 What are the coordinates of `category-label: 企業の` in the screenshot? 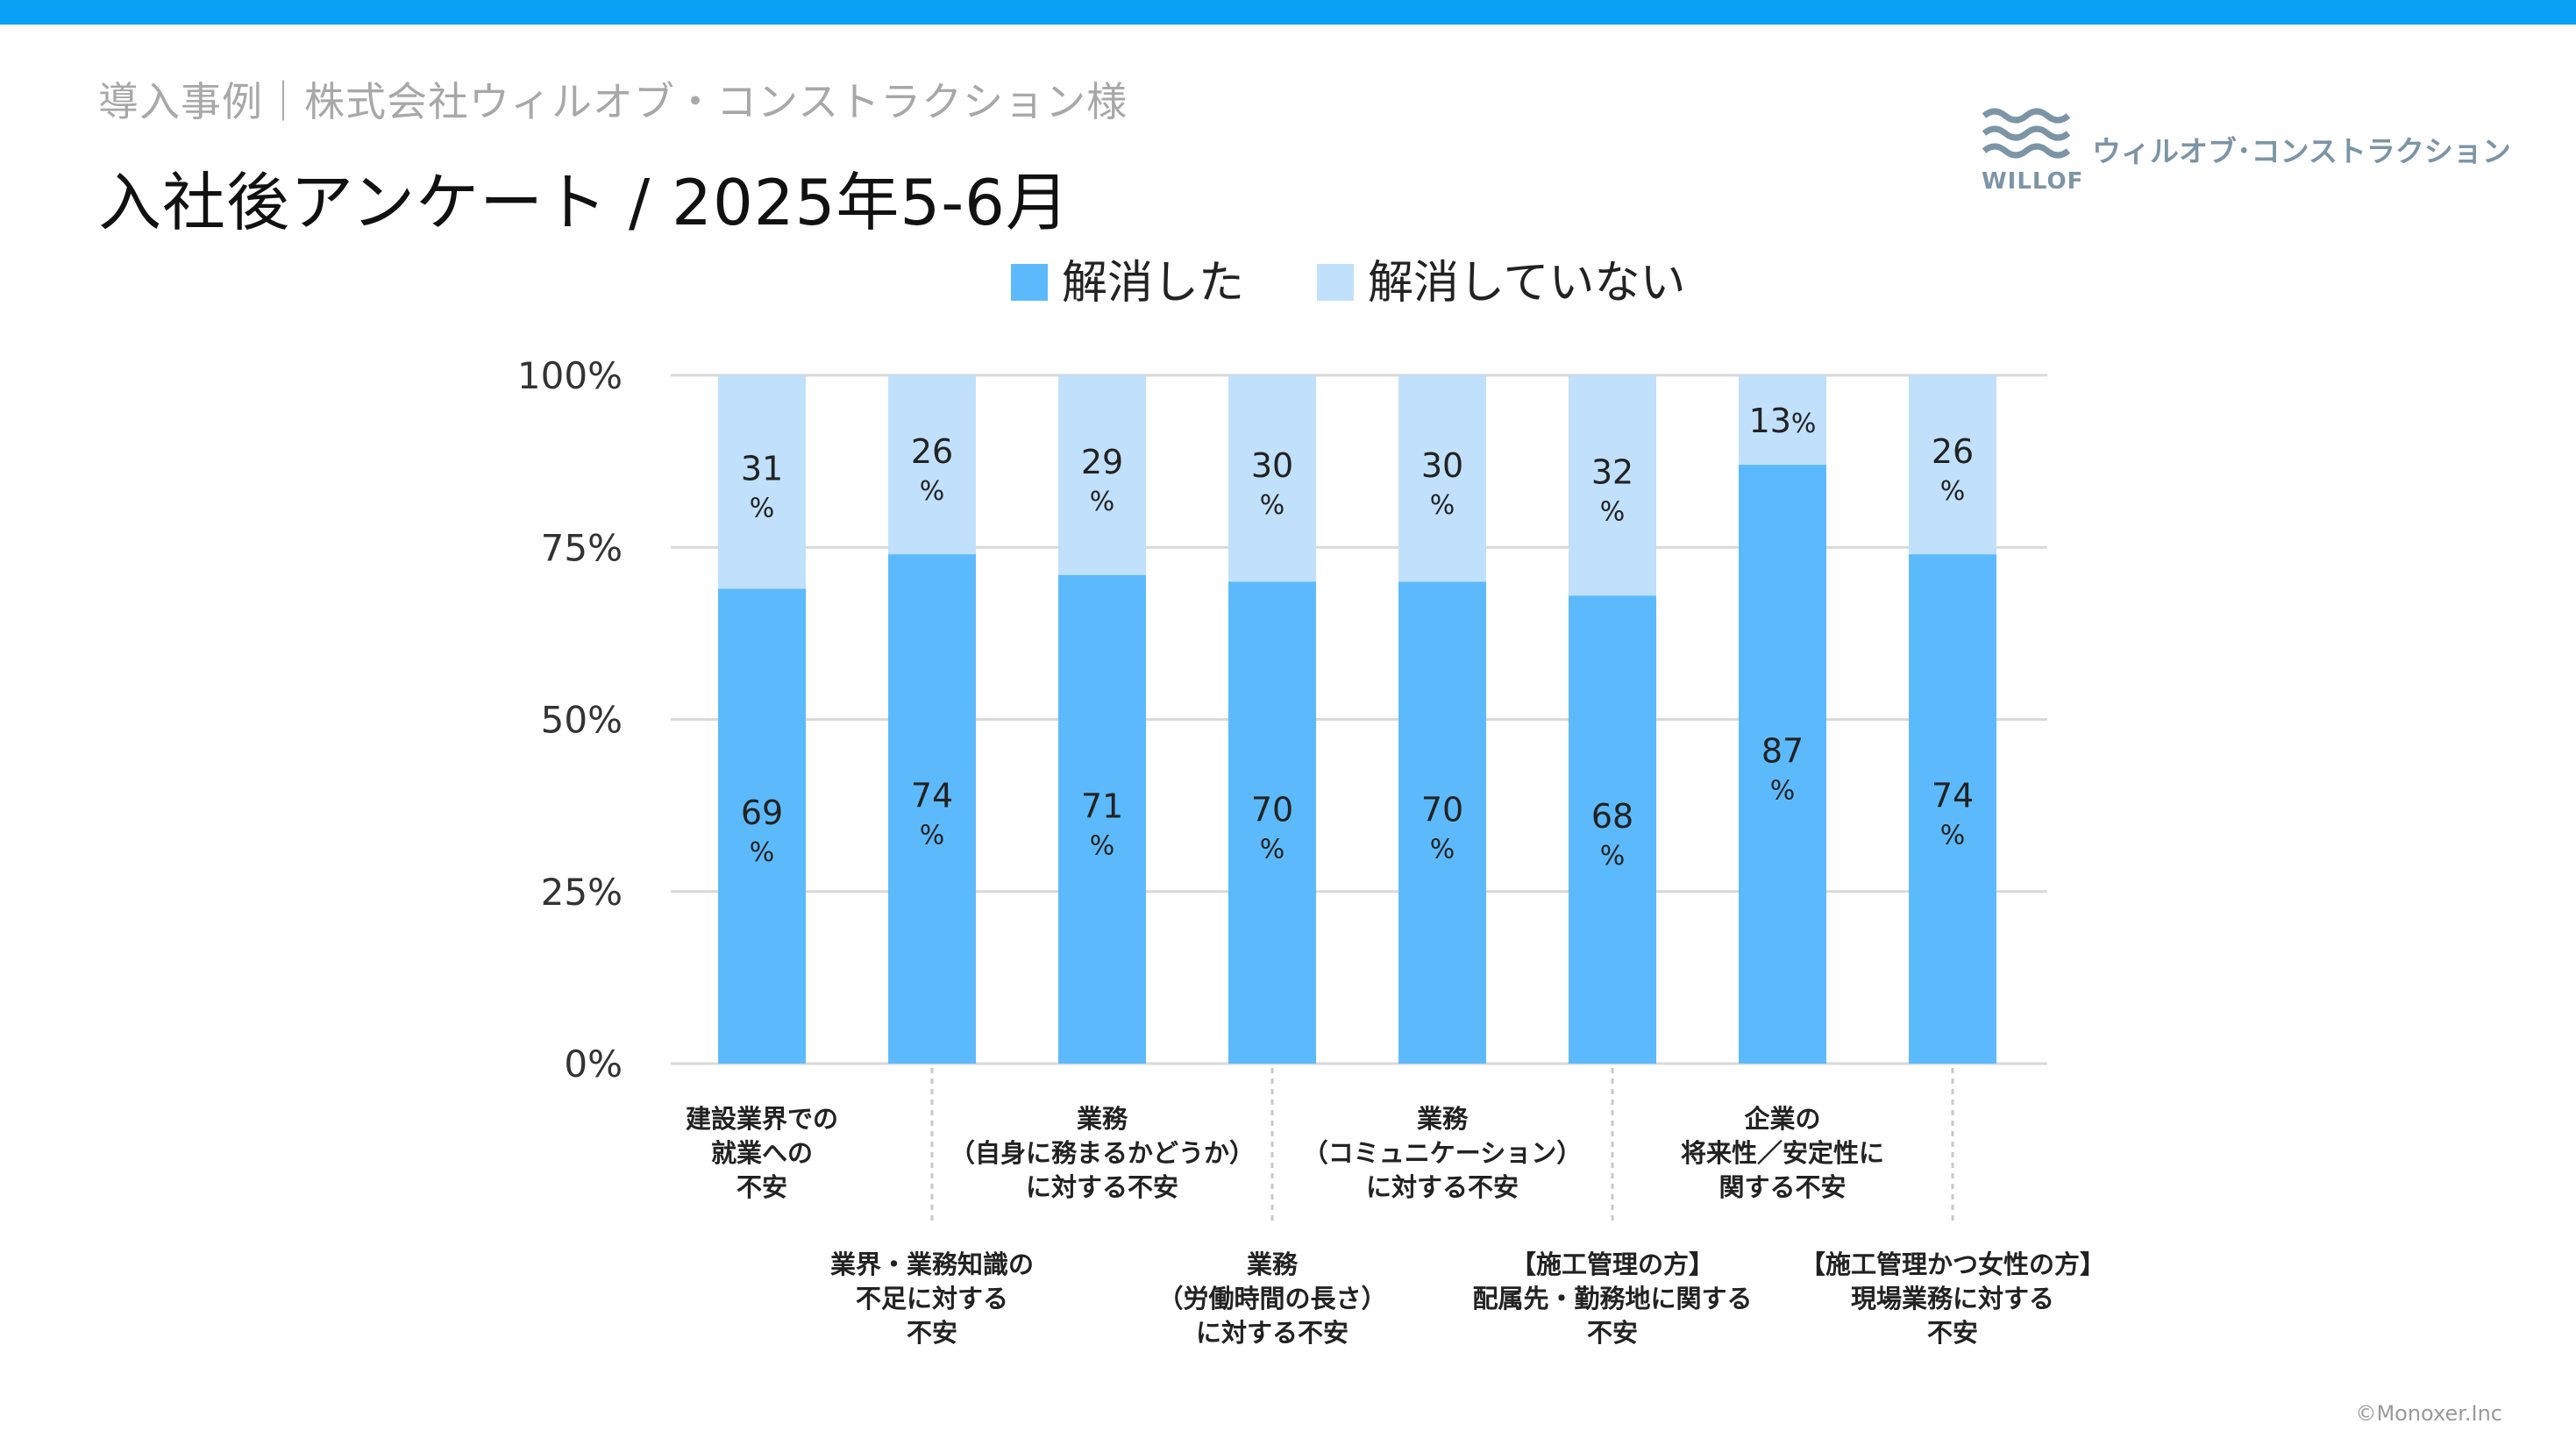 It's located at (1782, 1119).